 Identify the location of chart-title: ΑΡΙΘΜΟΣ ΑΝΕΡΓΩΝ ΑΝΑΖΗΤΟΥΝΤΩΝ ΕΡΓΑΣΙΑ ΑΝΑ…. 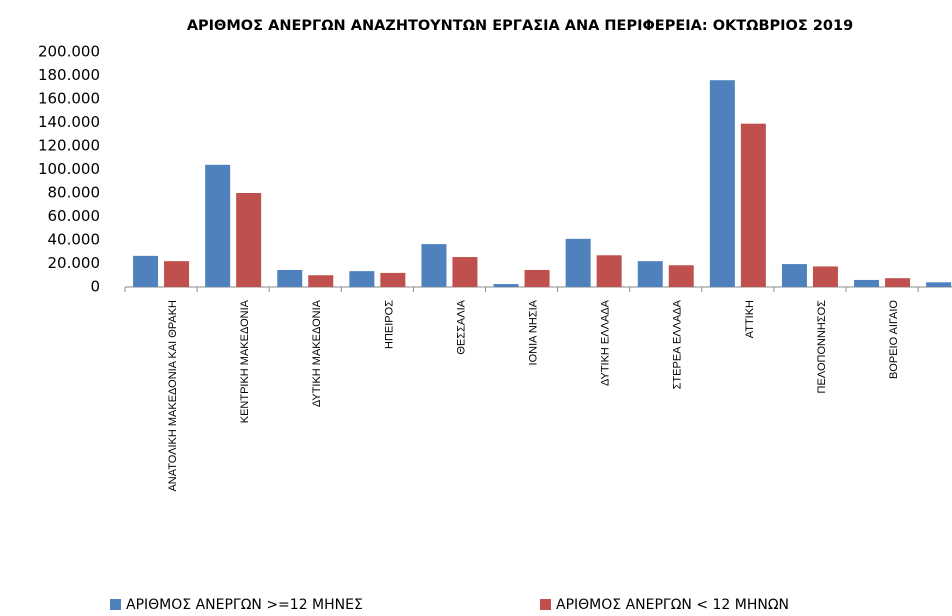
(520, 26).